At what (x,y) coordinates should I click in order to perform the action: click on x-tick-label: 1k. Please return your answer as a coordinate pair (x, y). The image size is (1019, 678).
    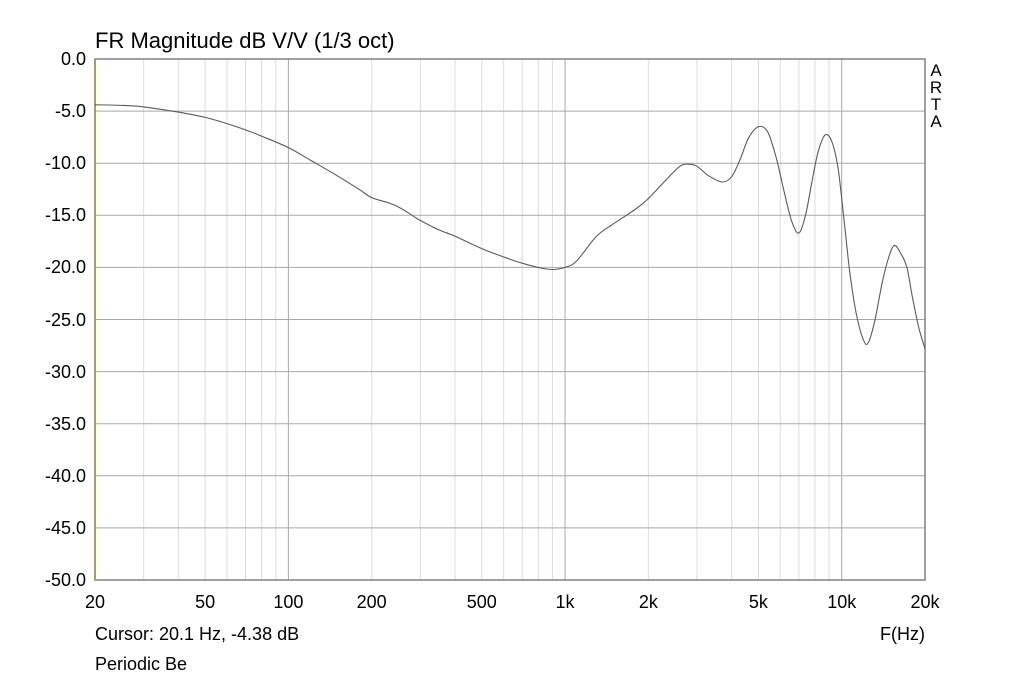
    Looking at the image, I should click on (565, 602).